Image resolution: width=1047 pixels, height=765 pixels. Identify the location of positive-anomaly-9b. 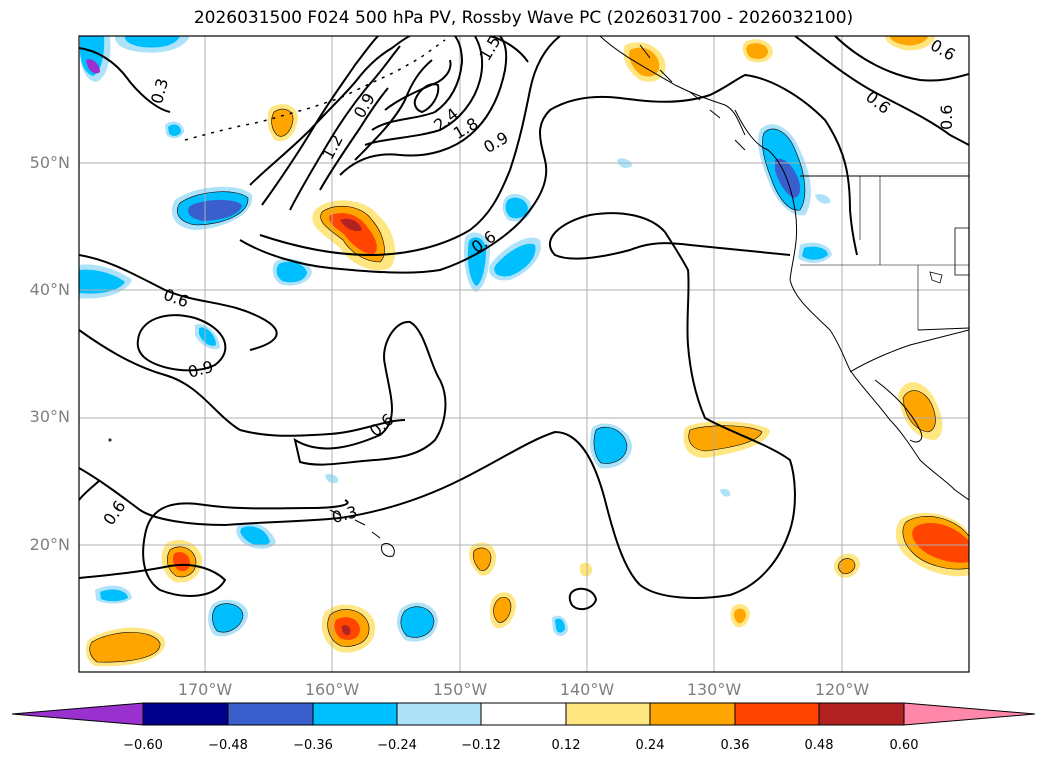
(644, 62).